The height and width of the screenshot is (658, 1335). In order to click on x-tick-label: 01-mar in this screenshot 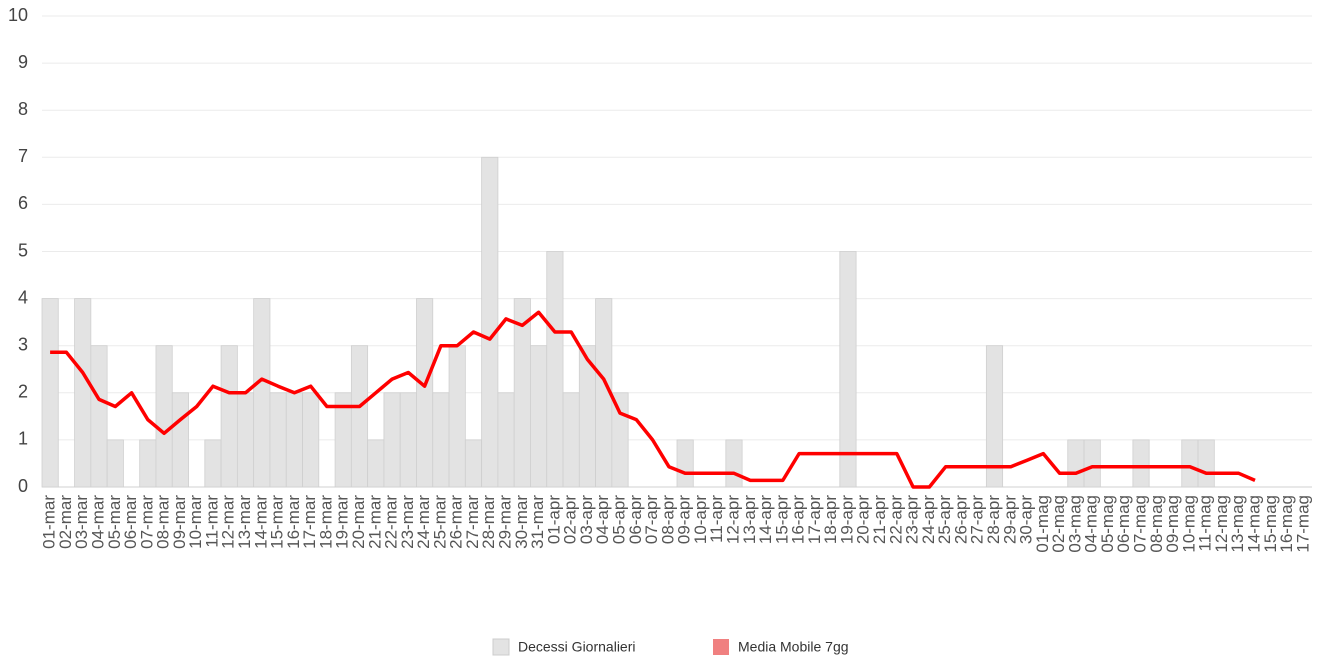, I will do `click(49, 522)`.